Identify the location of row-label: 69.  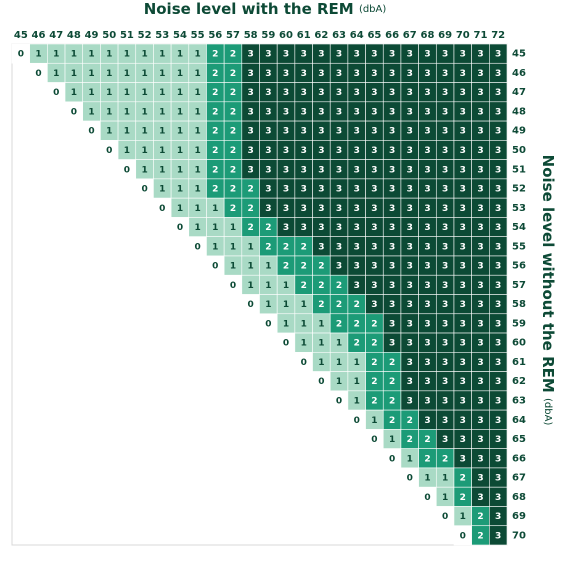
(519, 516).